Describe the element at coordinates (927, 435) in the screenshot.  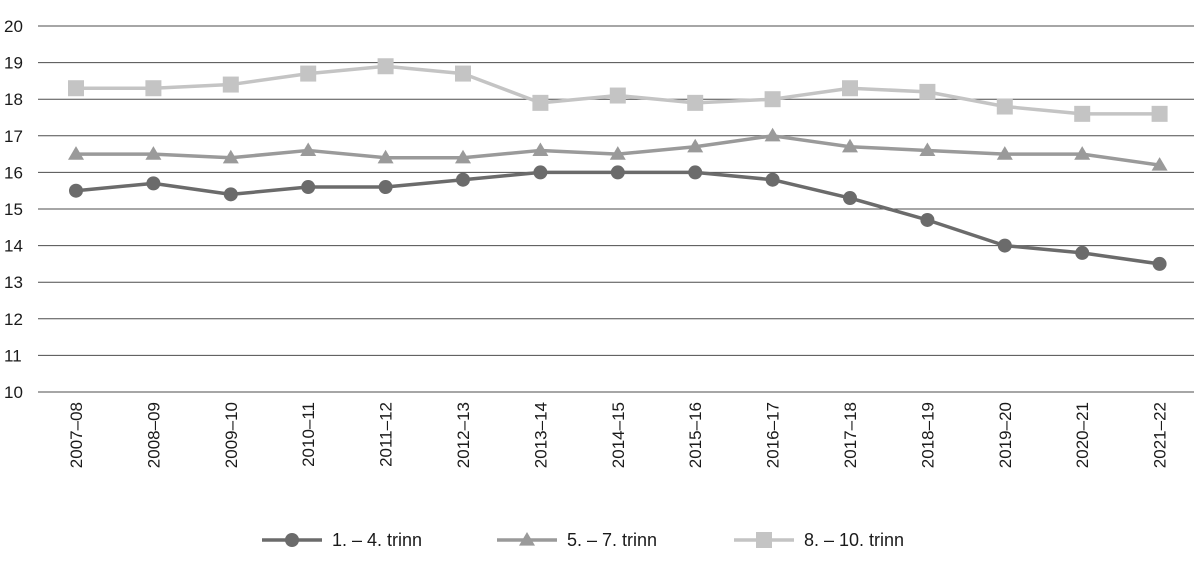
I see `x-tick-label: 2018–19` at that location.